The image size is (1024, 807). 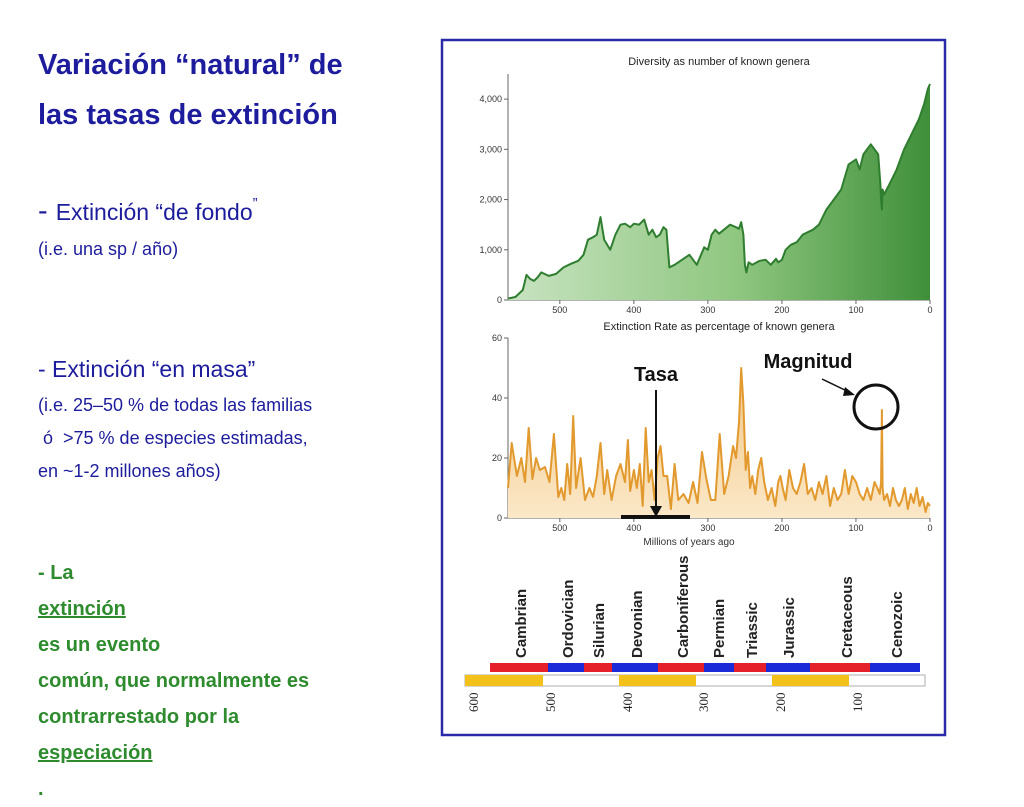 I want to click on title-line-1: Variación “natural” de, so click(x=190, y=65).